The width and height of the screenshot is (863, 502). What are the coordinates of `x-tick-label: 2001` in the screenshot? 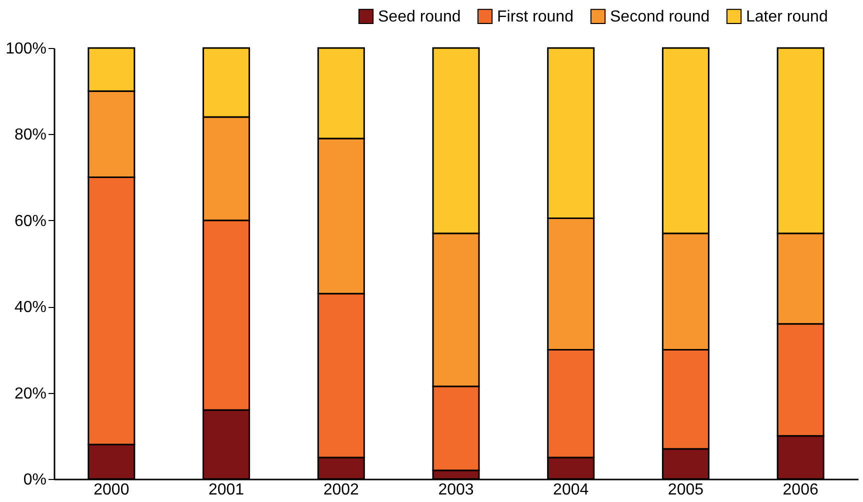 It's located at (226, 490).